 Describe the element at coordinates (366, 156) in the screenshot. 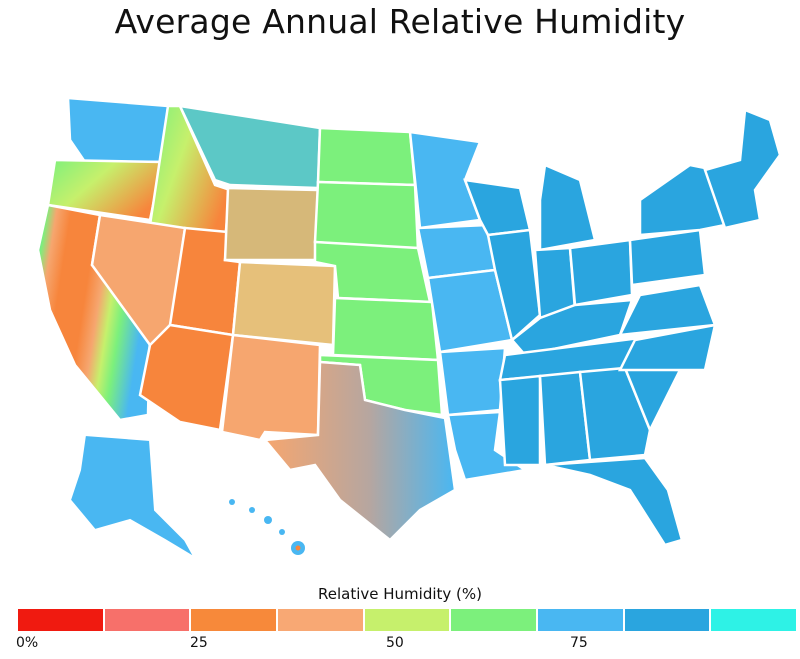

I see `state-north-dakota` at that location.